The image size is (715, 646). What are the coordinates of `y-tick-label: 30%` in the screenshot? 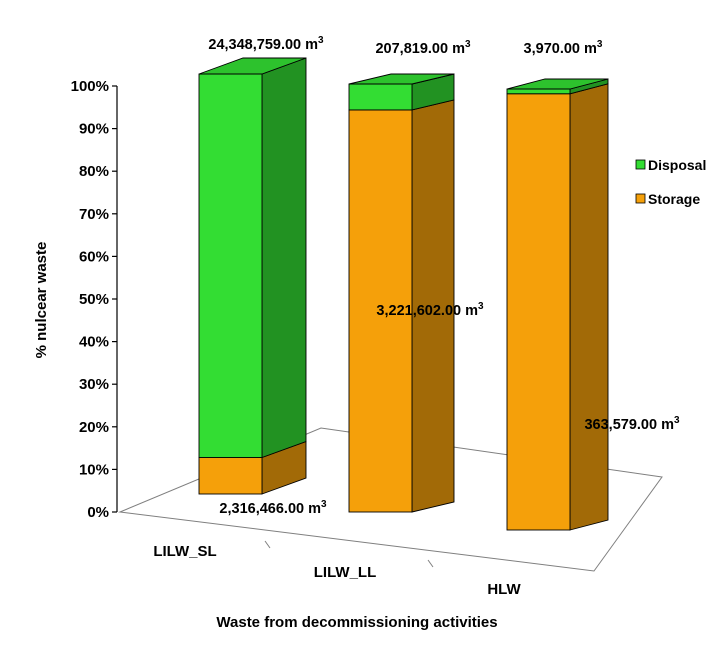 It's located at (94, 384).